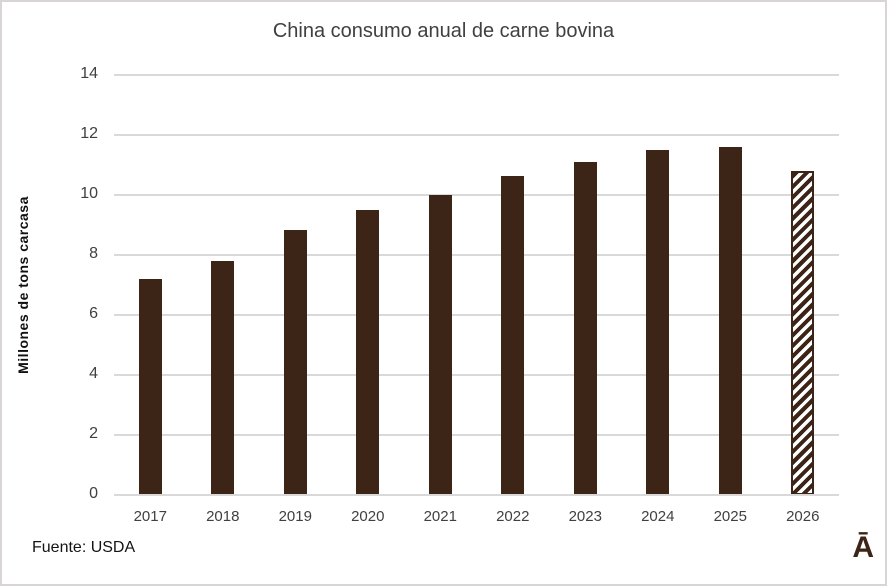 This screenshot has height=586, width=887. I want to click on bar-2025, so click(730, 321).